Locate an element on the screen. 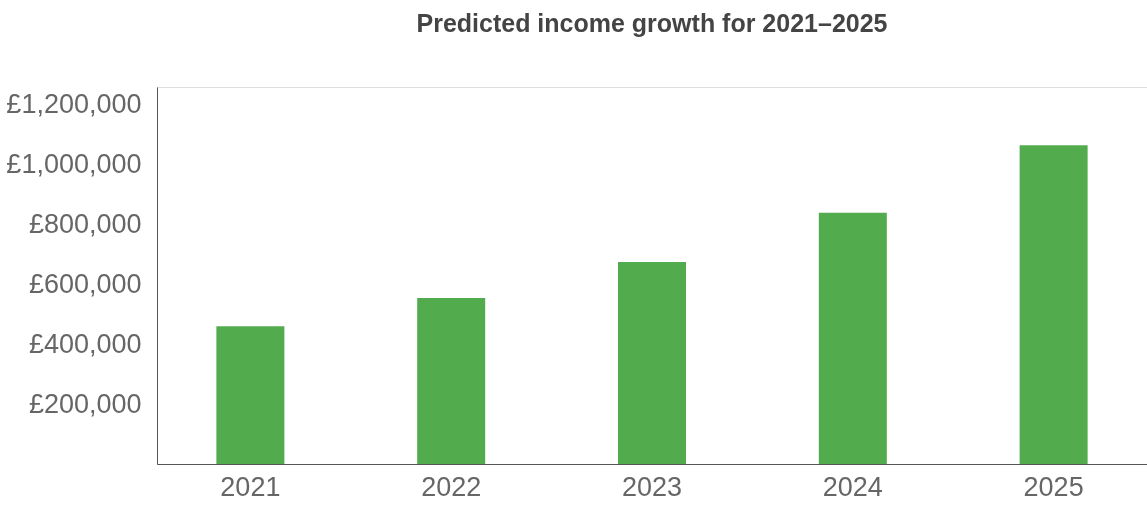 The width and height of the screenshot is (1147, 508). y-tick-label: £800,000 is located at coordinates (85, 224).